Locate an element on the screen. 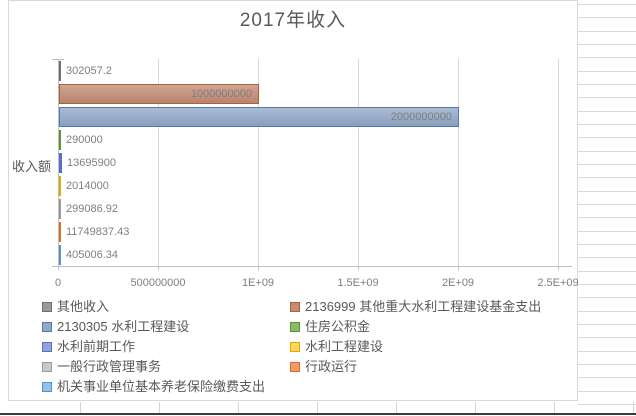 Image resolution: width=636 pixels, height=416 pixels. legend-item-series-8: 行政运行 is located at coordinates (323, 367).